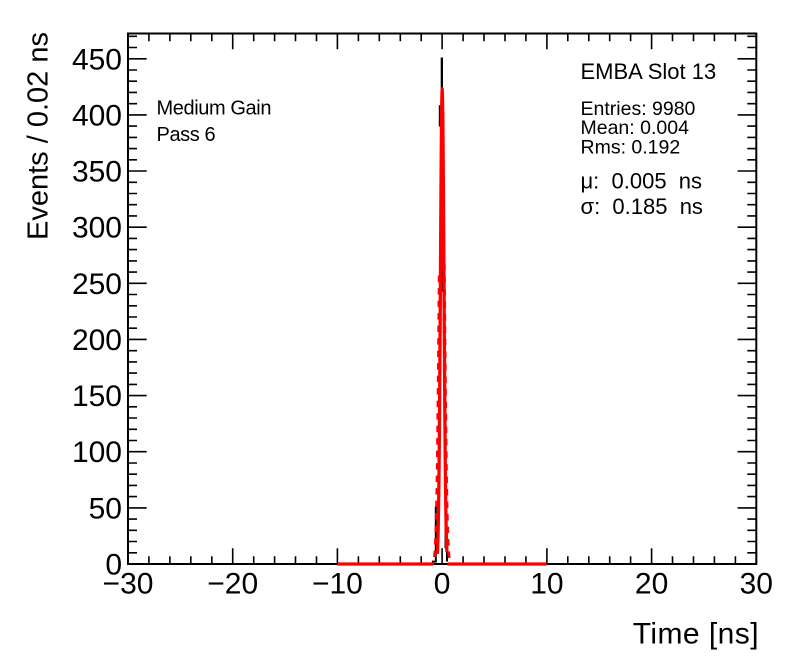 The image size is (796, 672). I want to click on svg-text: 450, so click(97, 59).